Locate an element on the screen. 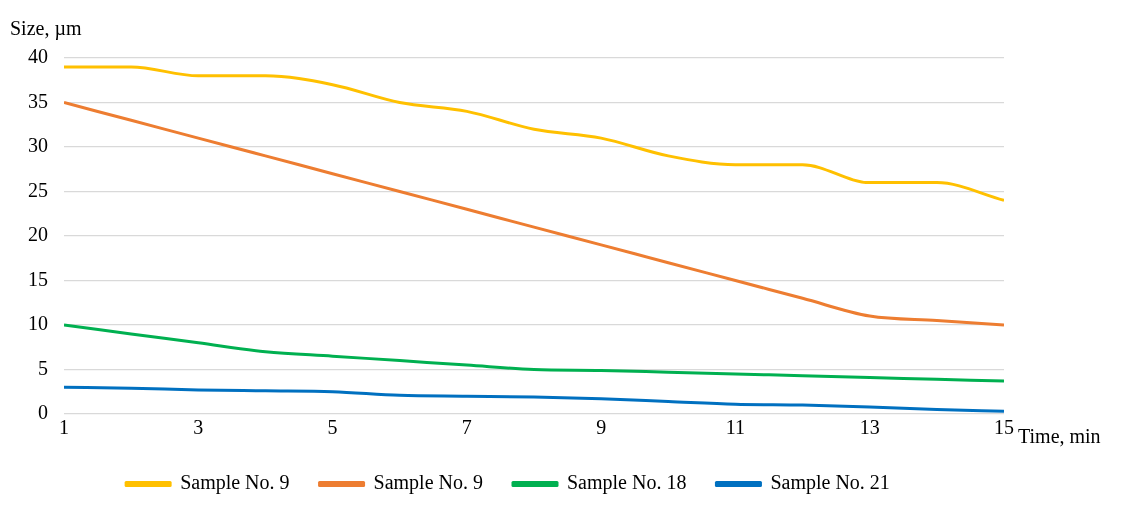  x-tick-label: 3 is located at coordinates (198, 427).